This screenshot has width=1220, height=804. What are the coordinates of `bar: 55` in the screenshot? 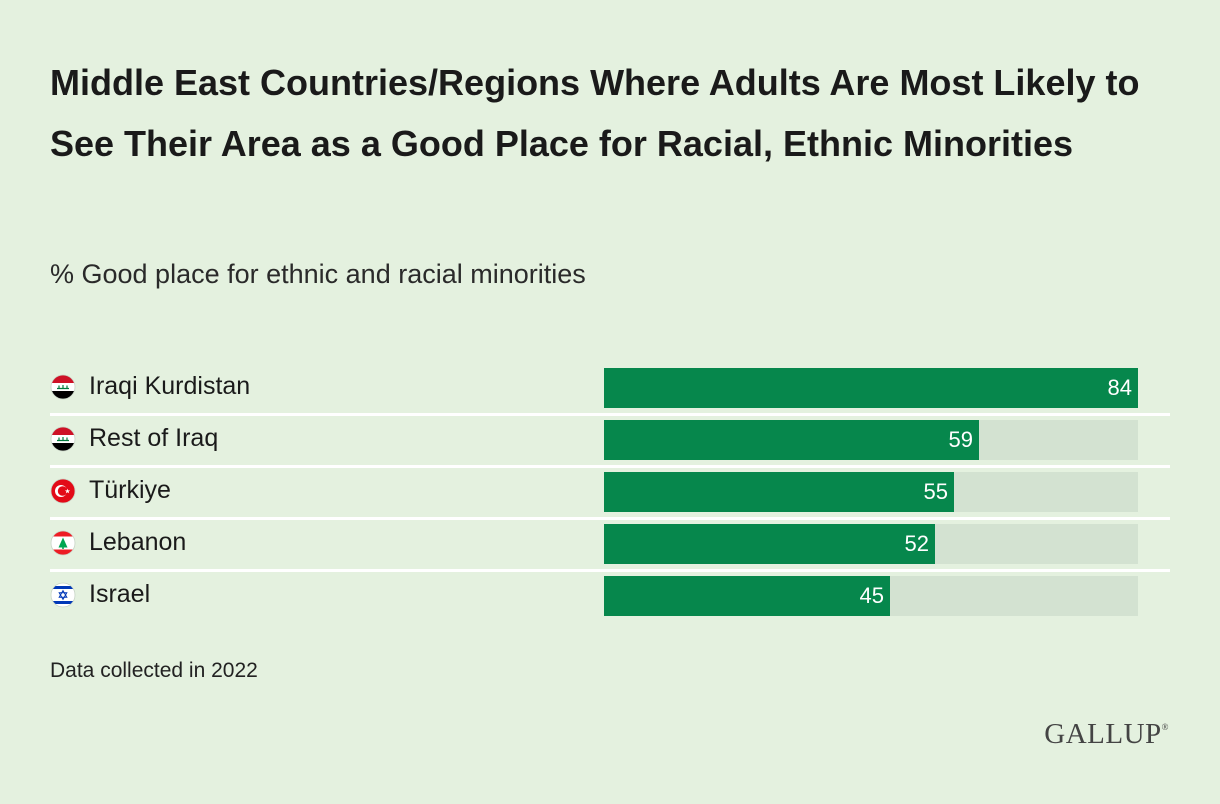 It's located at (779, 492).